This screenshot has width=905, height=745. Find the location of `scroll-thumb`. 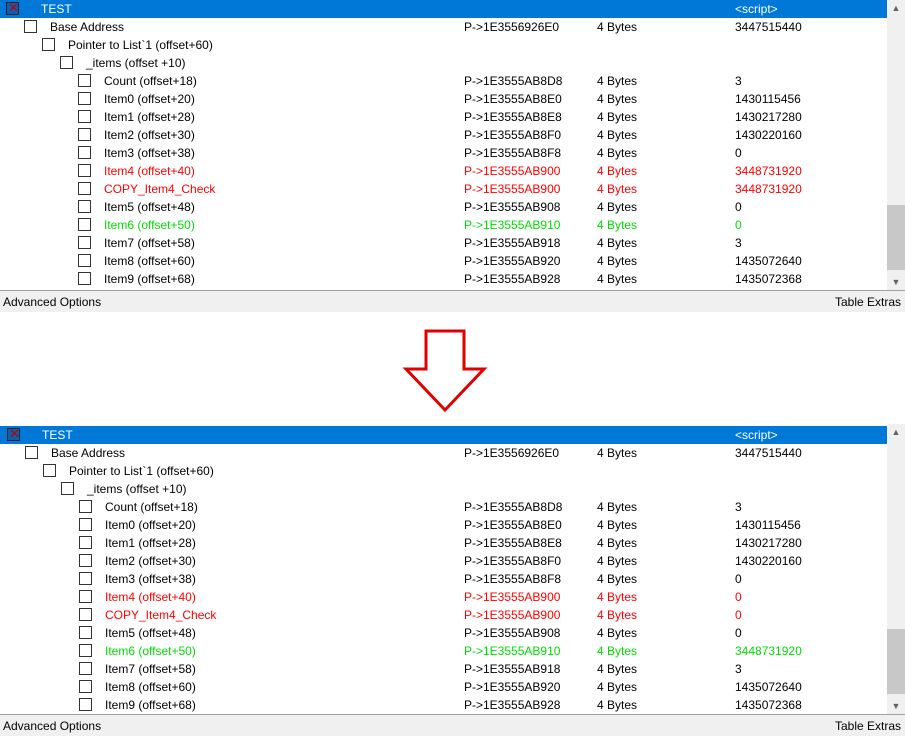

scroll-thumb is located at coordinates (896, 237).